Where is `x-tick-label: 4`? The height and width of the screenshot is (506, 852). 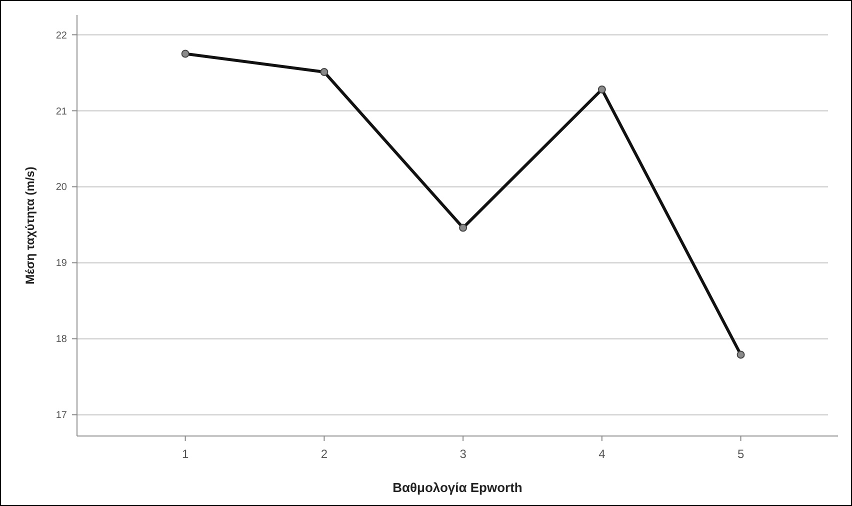
x-tick-label: 4 is located at coordinates (602, 454).